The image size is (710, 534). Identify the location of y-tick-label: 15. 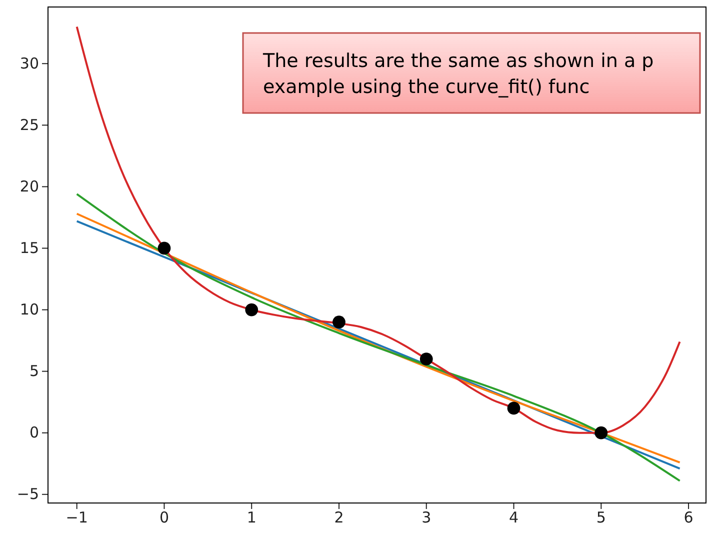
(29, 248).